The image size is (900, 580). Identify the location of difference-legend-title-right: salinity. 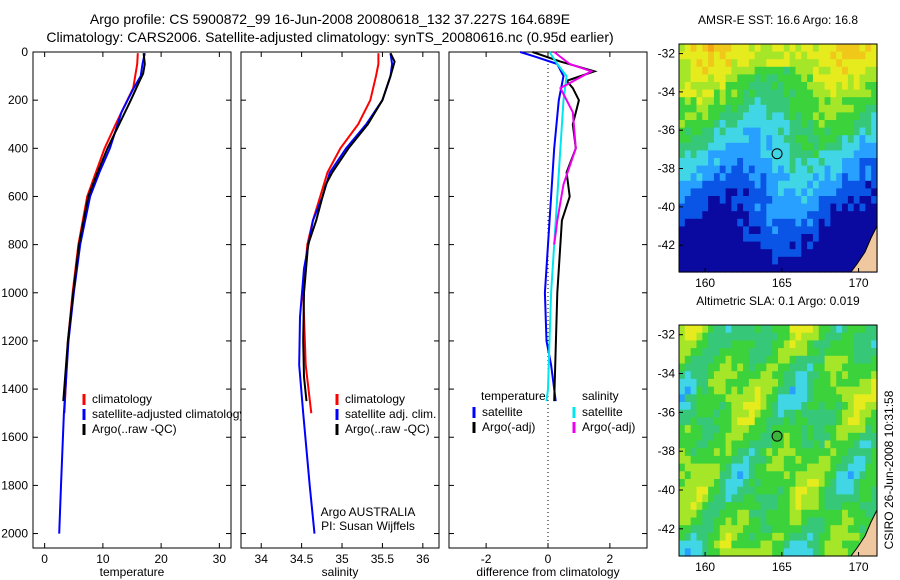
(600, 396).